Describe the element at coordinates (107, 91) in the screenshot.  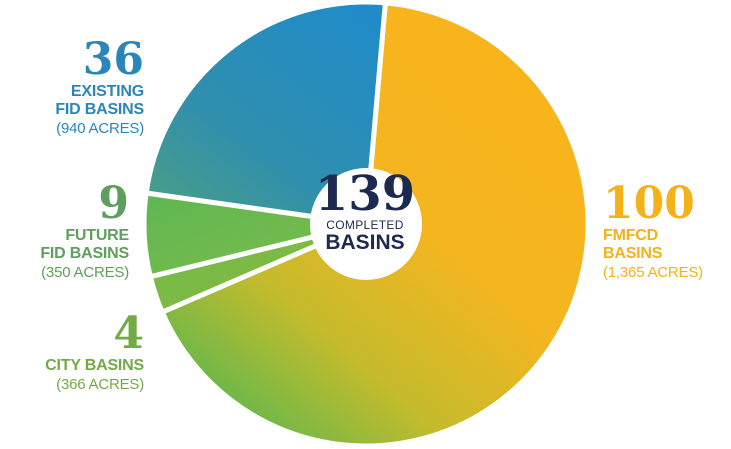
I see `existing-line1: EXISTING` at that location.